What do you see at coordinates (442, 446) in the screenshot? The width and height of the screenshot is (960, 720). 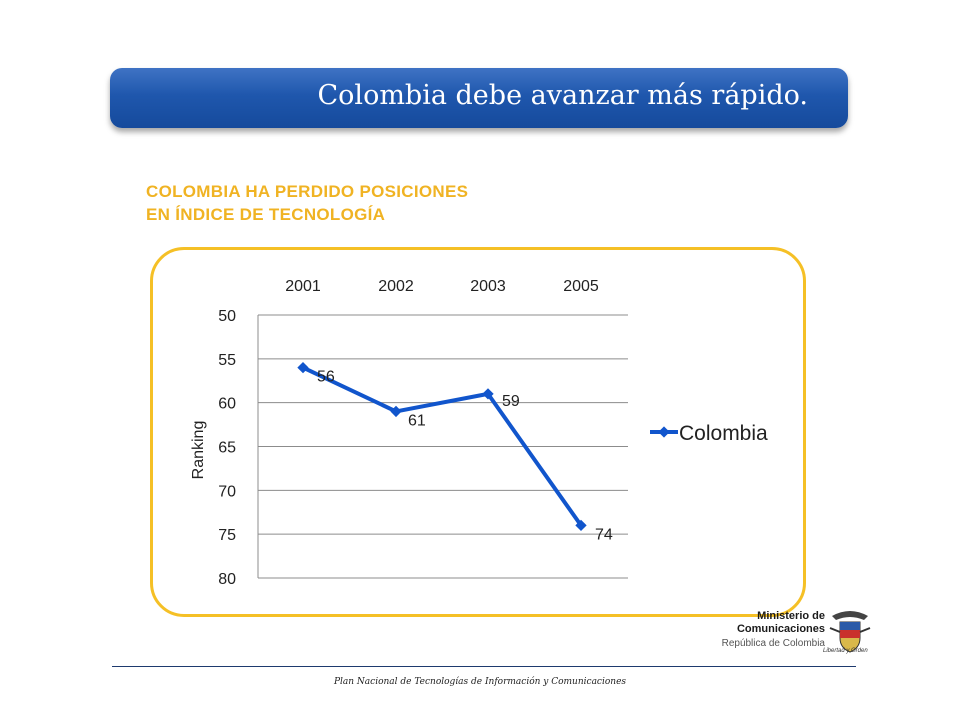 I see `series-line-colombia` at bounding box center [442, 446].